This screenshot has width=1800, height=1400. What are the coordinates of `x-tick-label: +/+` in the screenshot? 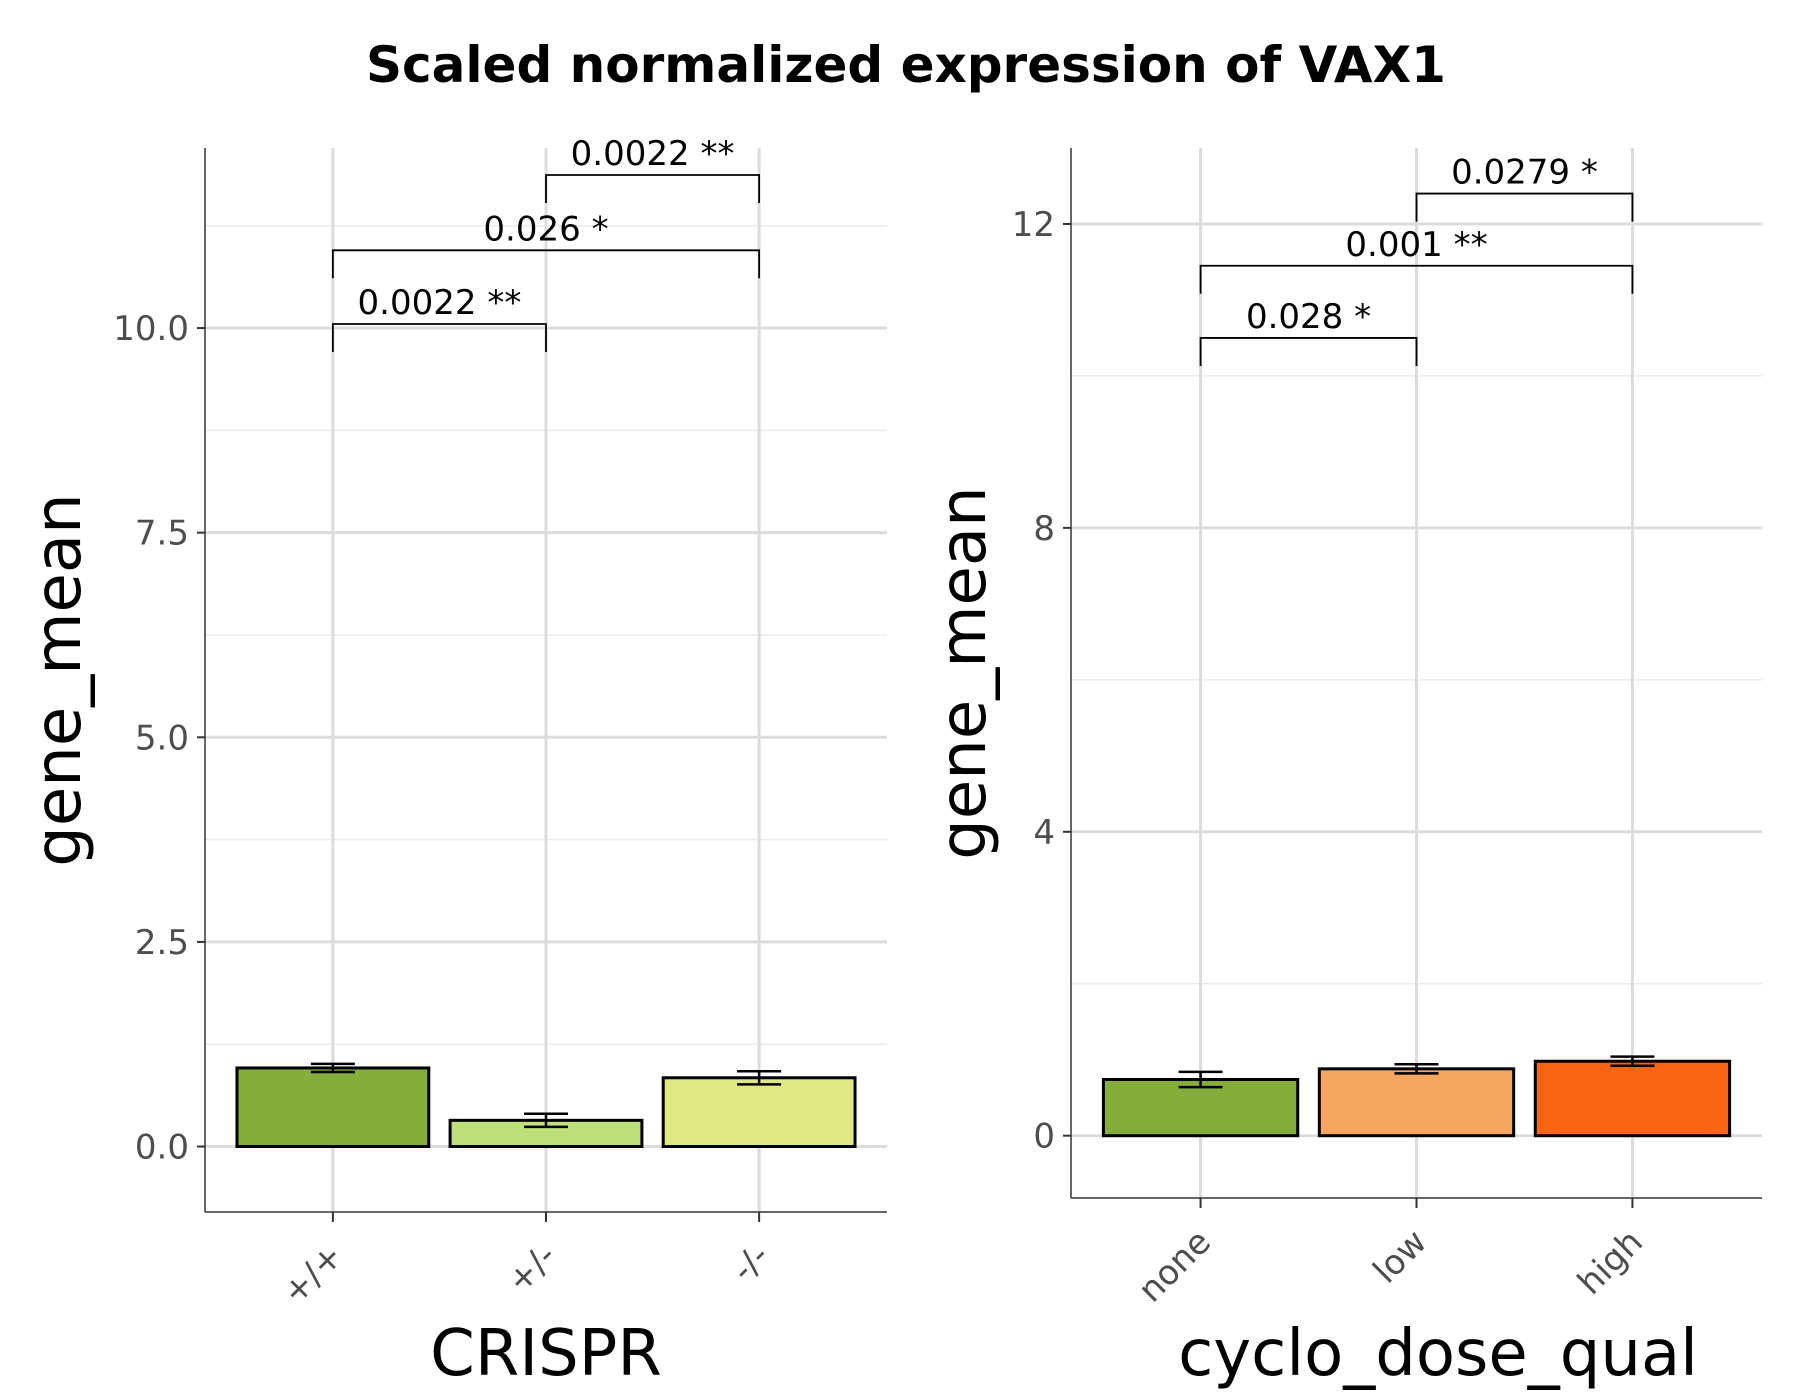 It's located at (313, 1274).